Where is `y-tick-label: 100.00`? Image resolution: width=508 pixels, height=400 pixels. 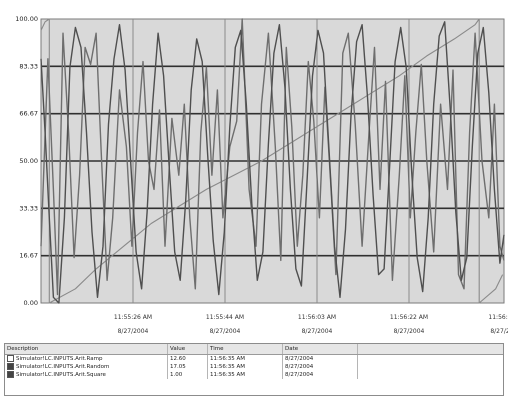
y-tick-label: 100.00 is located at coordinates (26, 19).